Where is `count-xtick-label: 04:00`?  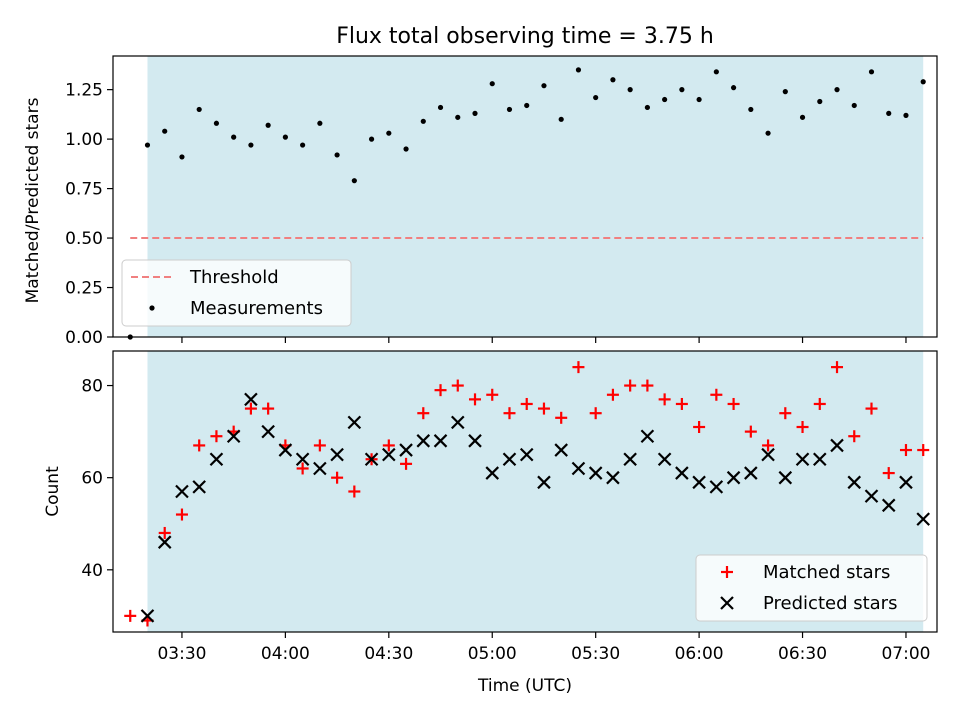 count-xtick-label: 04:00 is located at coordinates (285, 654).